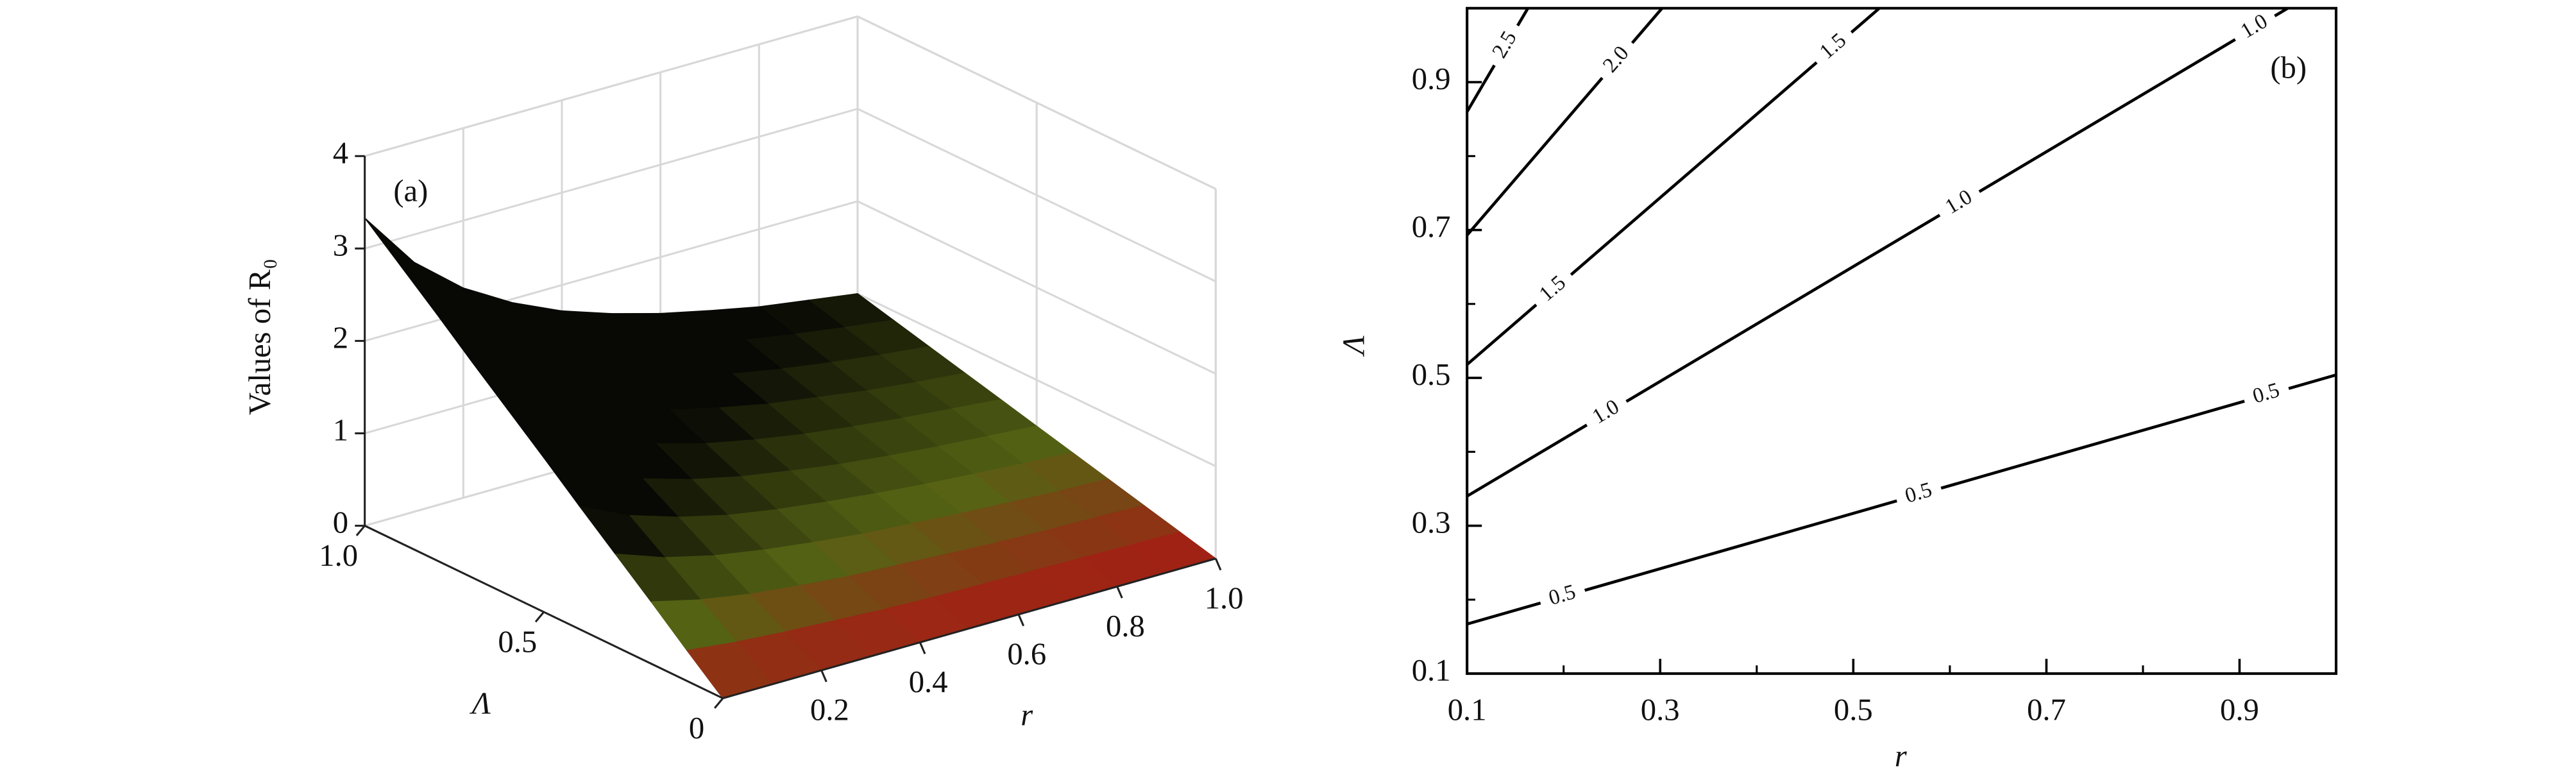  Describe the element at coordinates (1125, 626) in the screenshot. I see `x-tick-label: 0.8` at that location.